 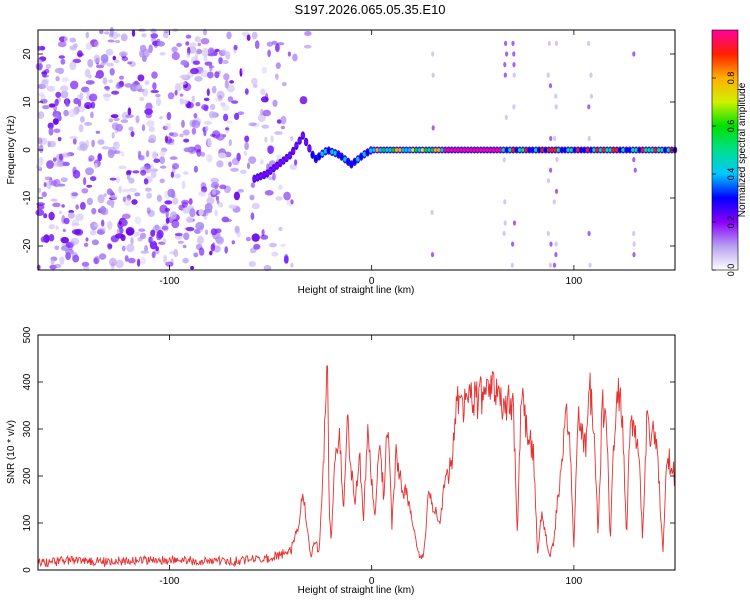 What do you see at coordinates (356, 290) in the screenshot?
I see `heatmap-x-axis-label: Height of straight line (km)` at bounding box center [356, 290].